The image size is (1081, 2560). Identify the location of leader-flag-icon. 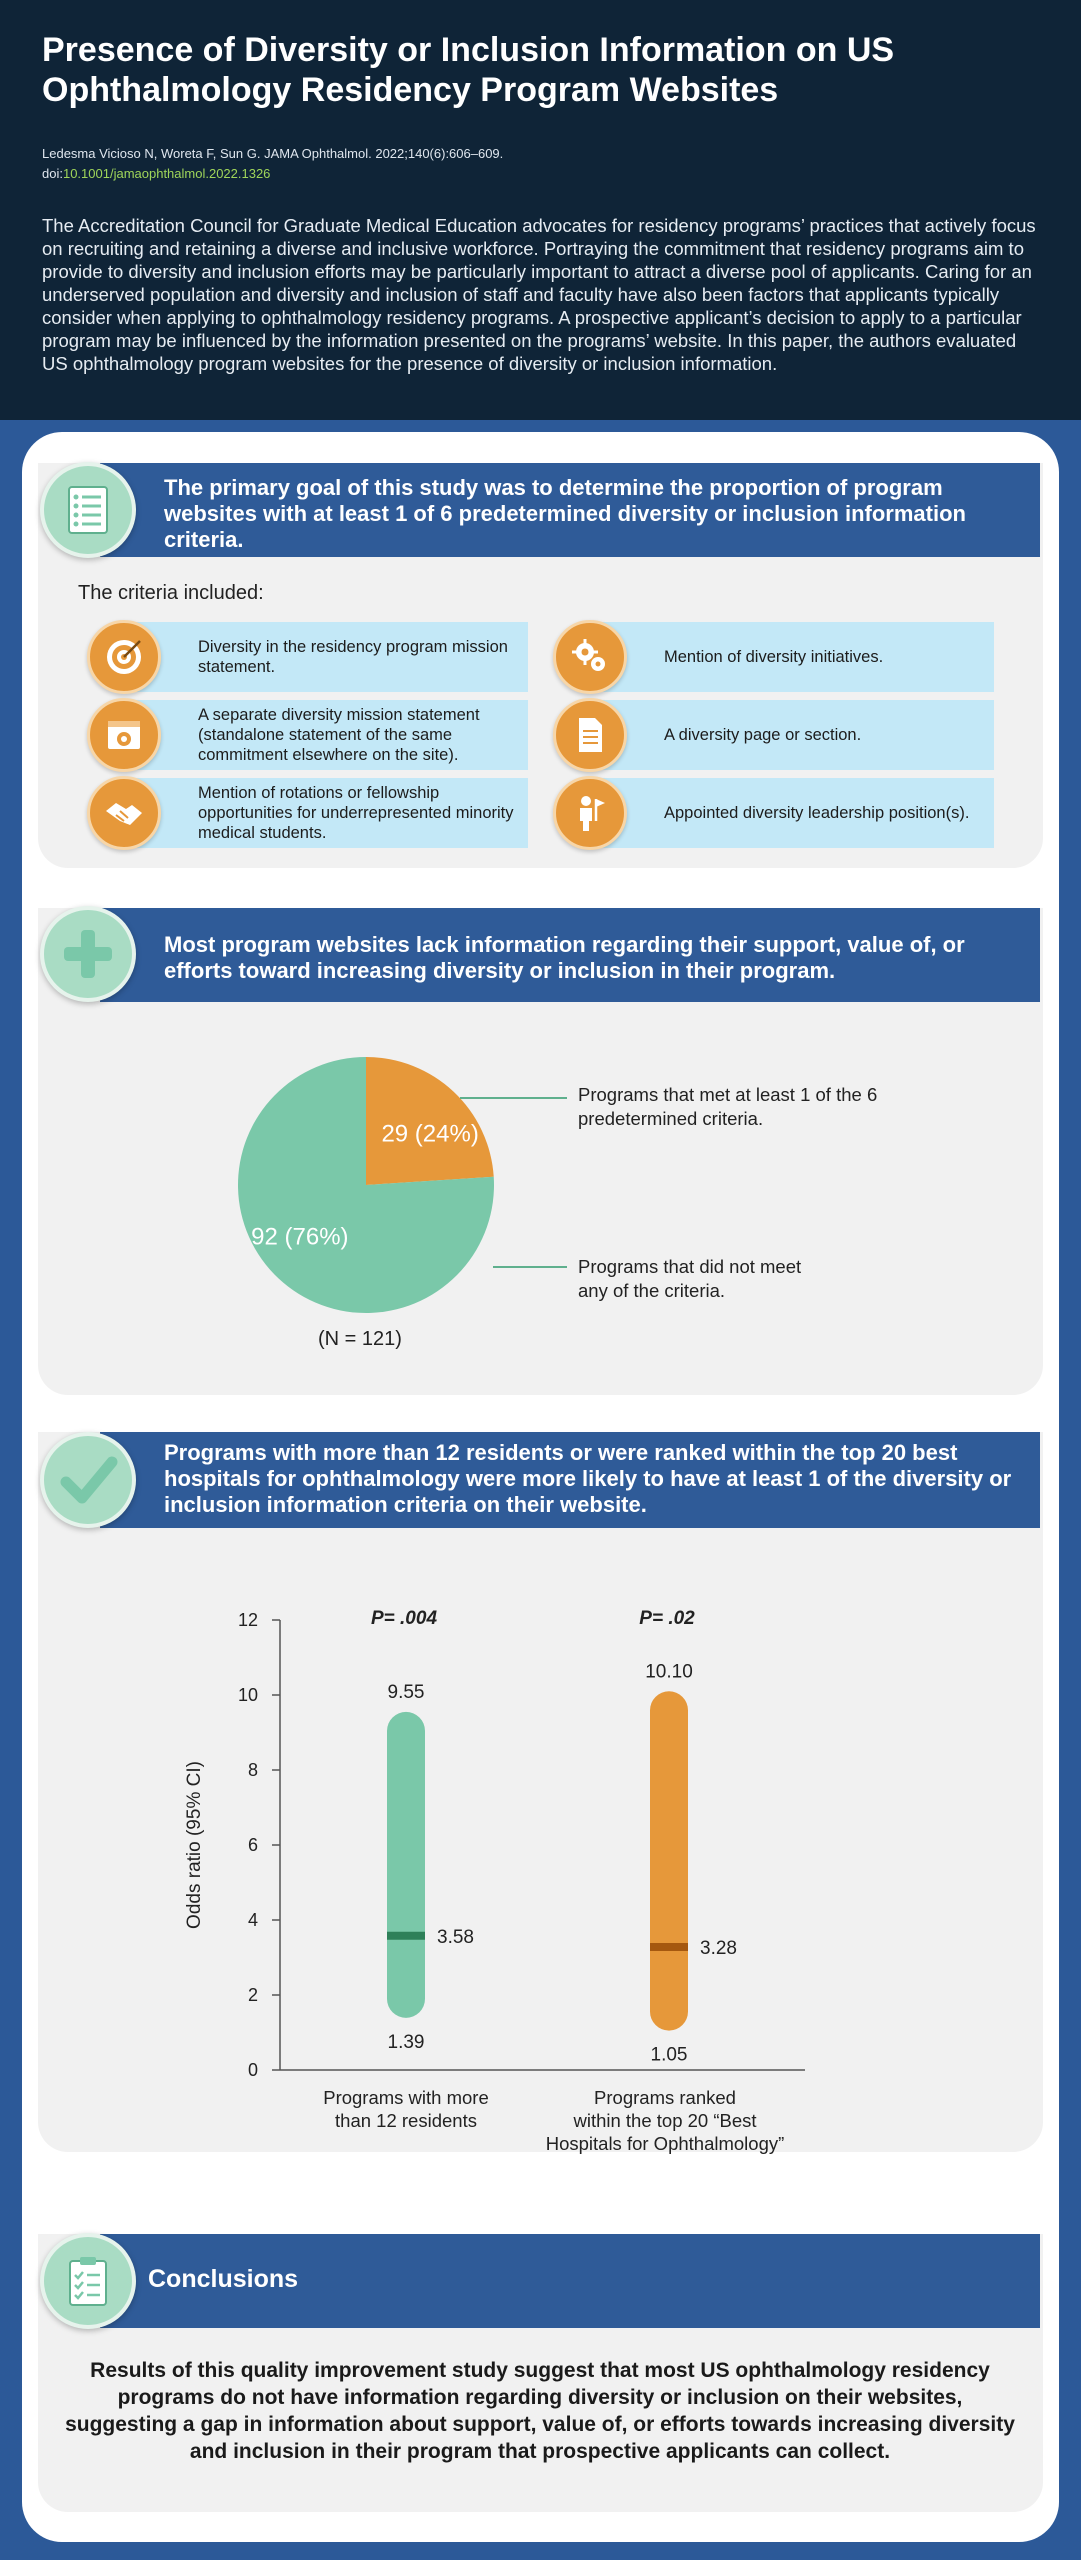
(590, 813).